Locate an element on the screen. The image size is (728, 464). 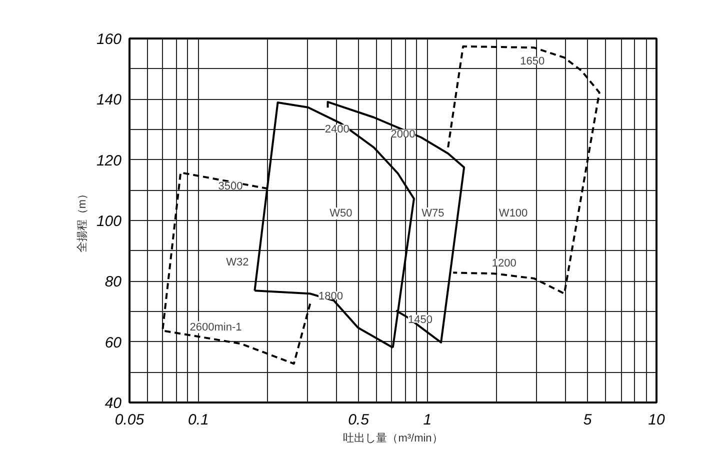
y-tick-label: 100 is located at coordinates (109, 221).